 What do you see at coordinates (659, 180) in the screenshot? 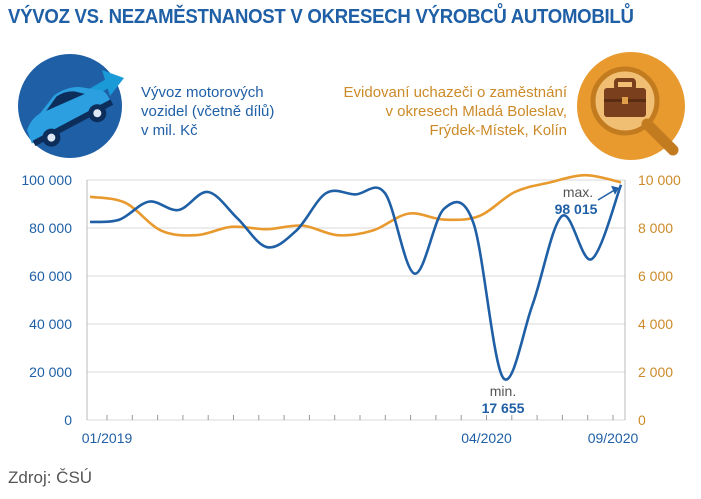
I see `right-y-tick-label: 10 000` at bounding box center [659, 180].